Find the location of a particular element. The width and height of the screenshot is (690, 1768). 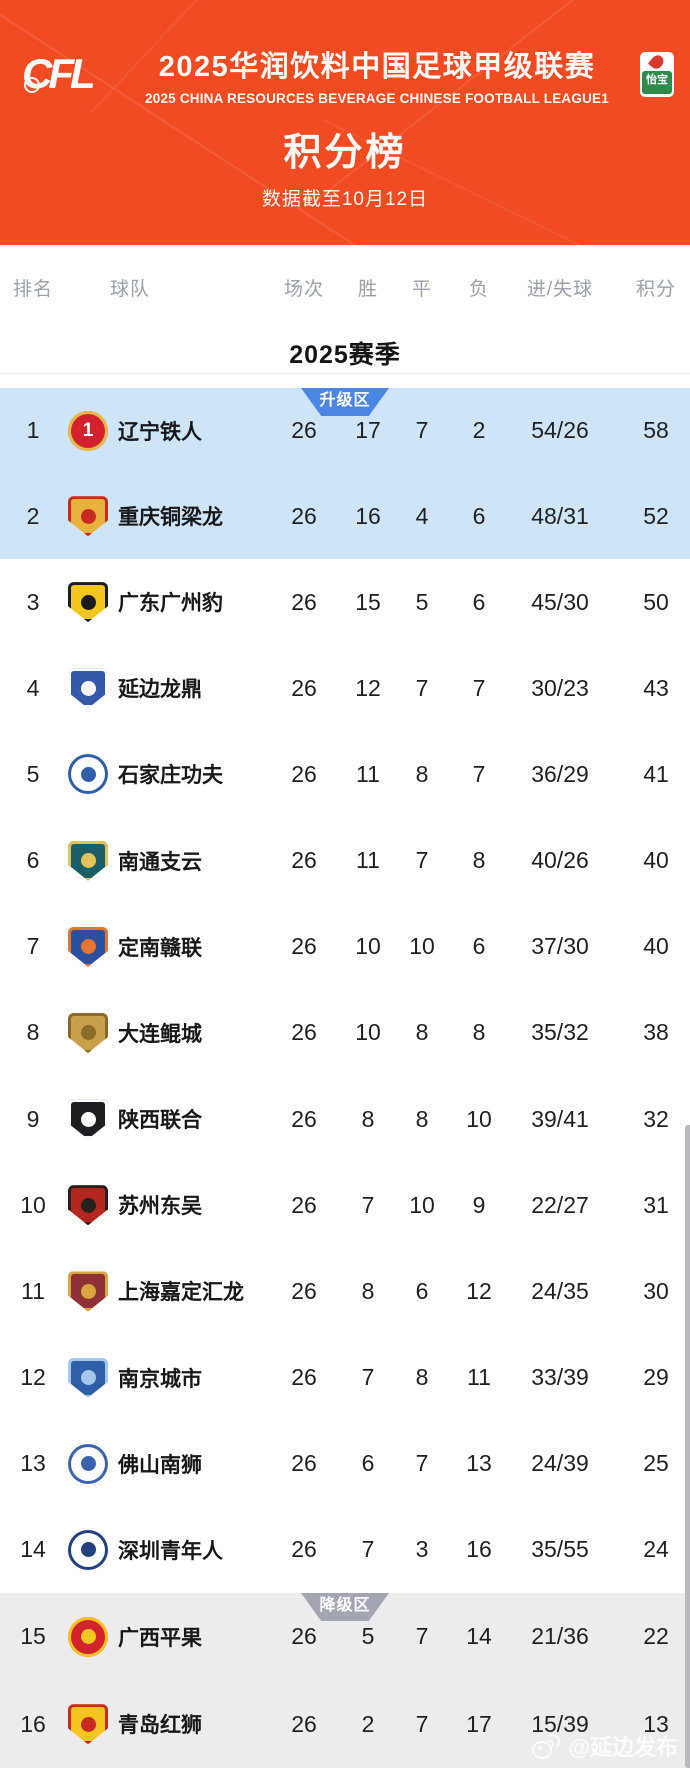

table-row: 8 大连鲲城 26 10 8 8 35/32 38 is located at coordinates (345, 1033).